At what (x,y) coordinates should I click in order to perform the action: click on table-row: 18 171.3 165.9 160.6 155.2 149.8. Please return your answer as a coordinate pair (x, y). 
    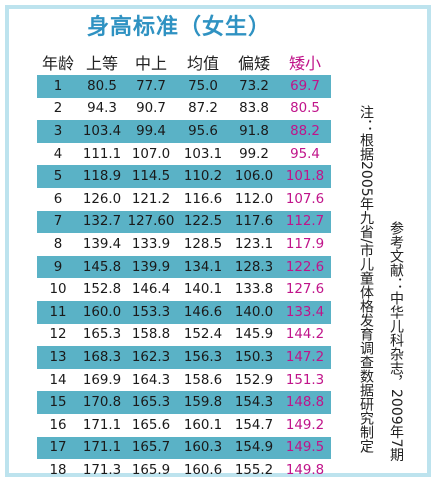
    Looking at the image, I should click on (184, 470).